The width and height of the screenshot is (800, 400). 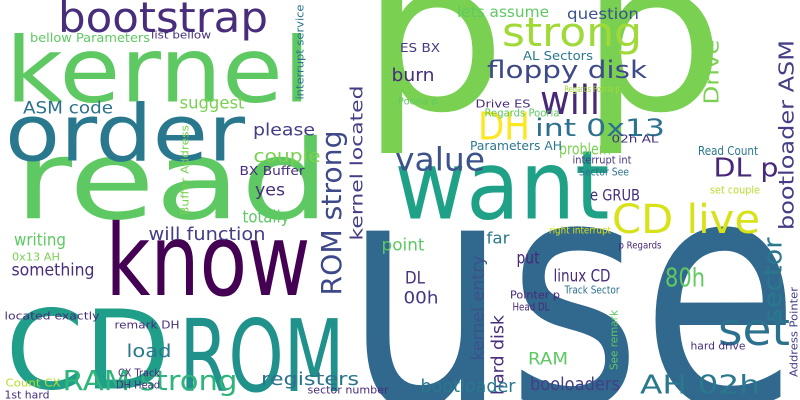 I want to click on word: value, so click(x=440, y=160).